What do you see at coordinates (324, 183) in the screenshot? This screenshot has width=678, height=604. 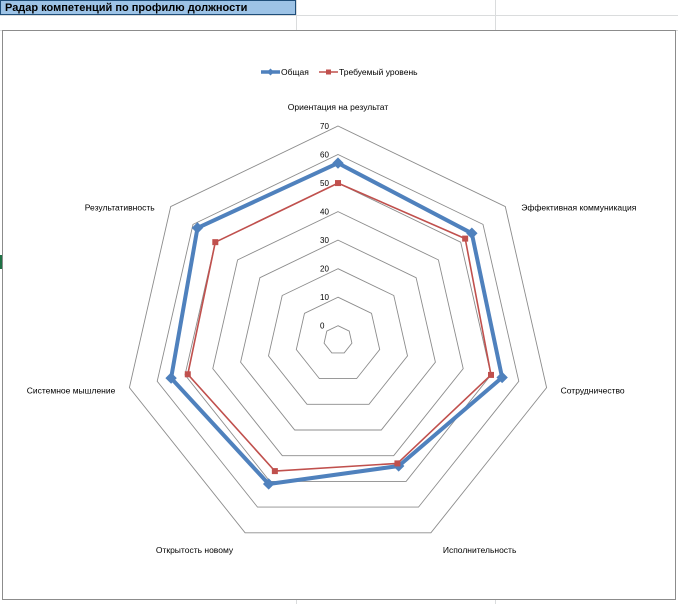 I see `tick-label: 50` at bounding box center [324, 183].